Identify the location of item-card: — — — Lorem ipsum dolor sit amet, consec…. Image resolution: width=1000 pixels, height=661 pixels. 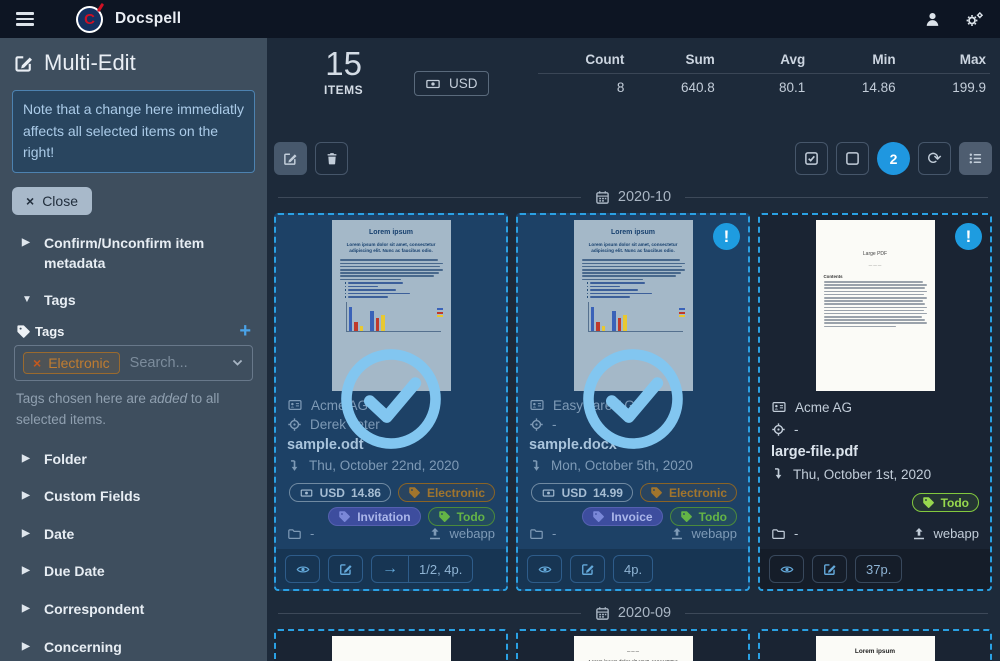
(633, 645).